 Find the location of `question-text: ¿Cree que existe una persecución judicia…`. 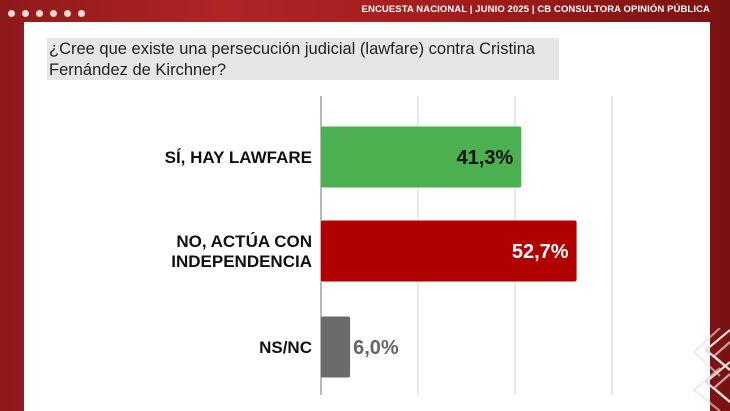

question-text: ¿Cree que existe una persecución judicia… is located at coordinates (303, 59).